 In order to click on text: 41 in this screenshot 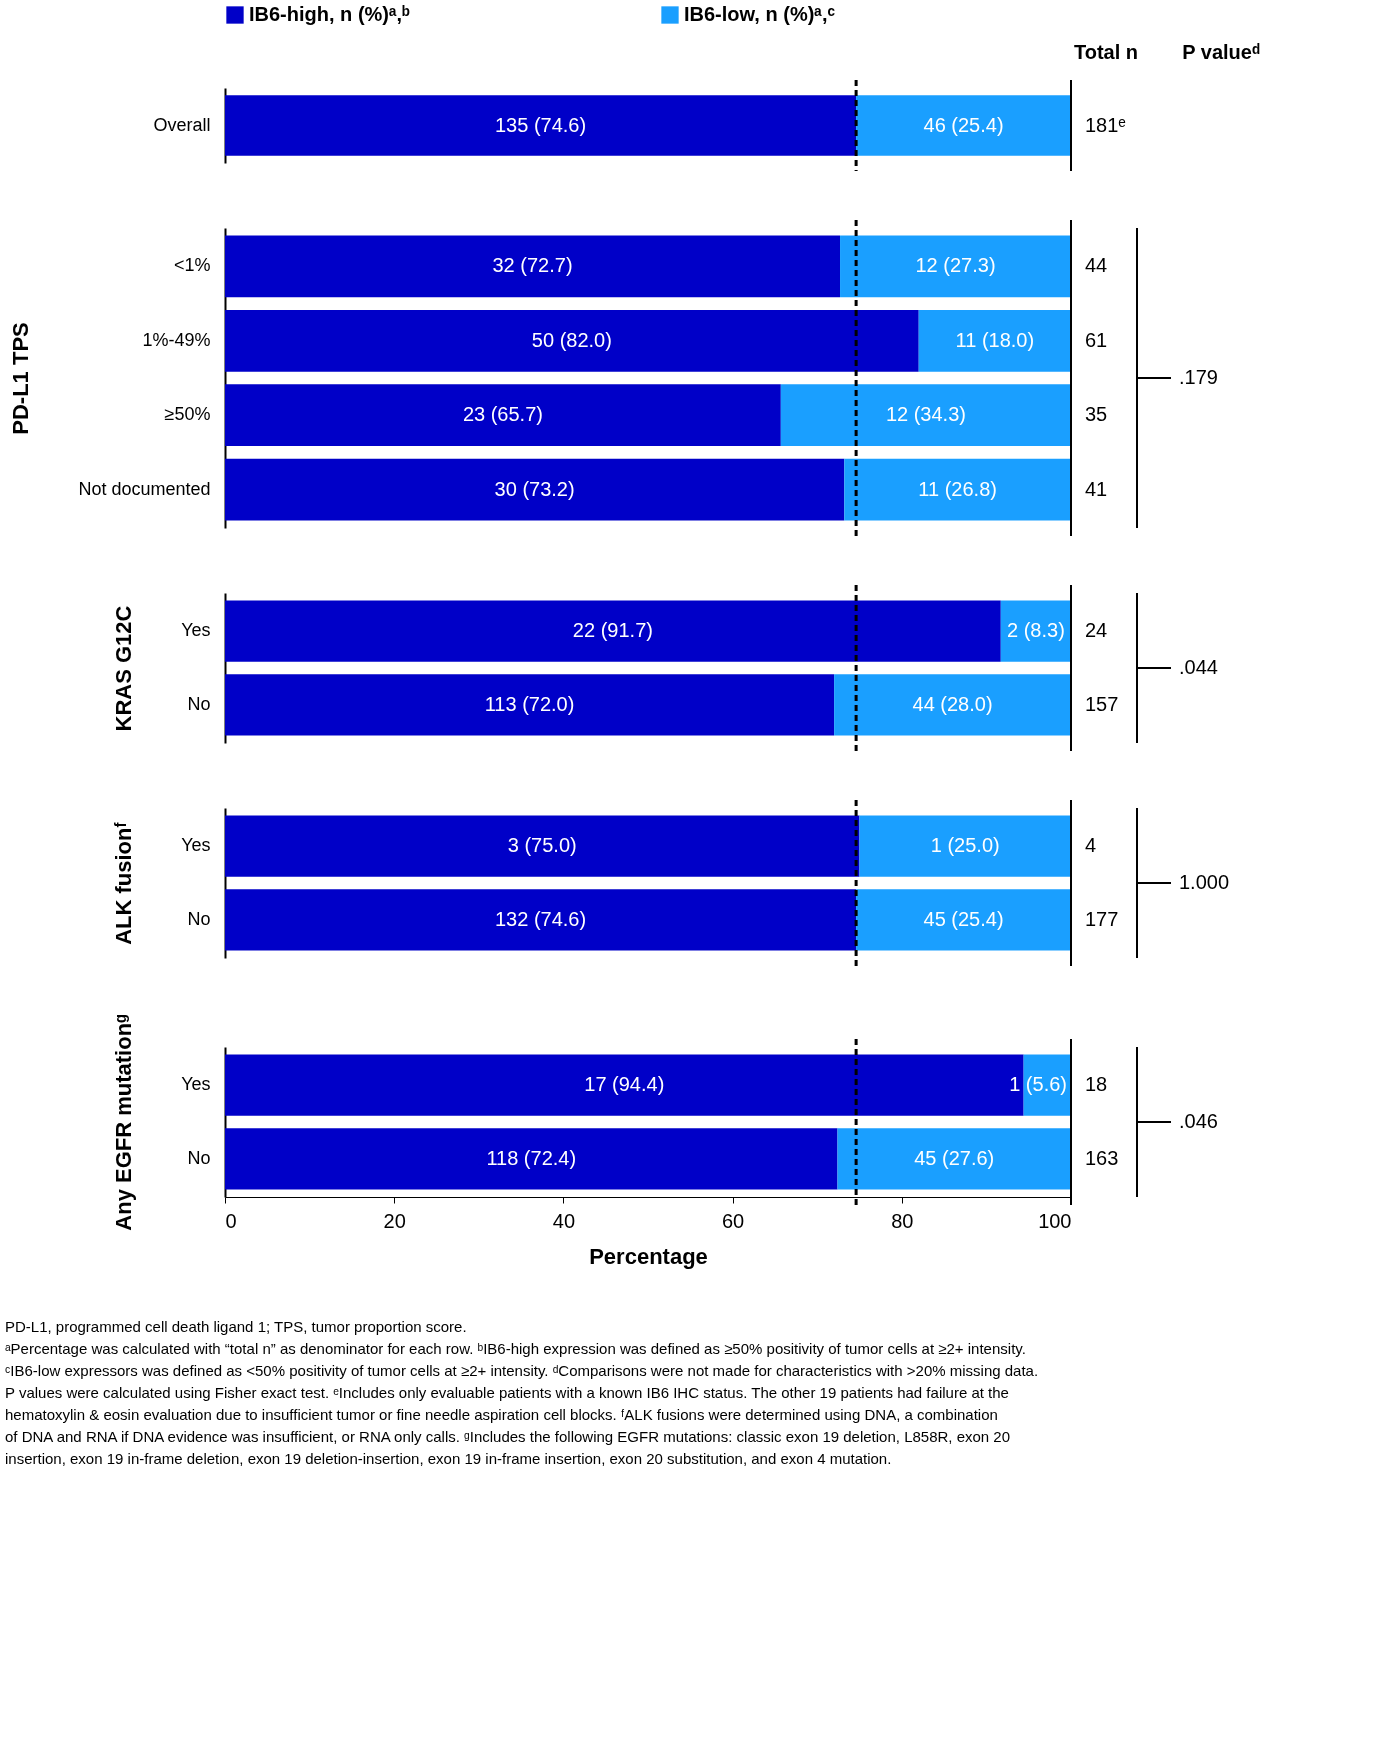, I will do `click(1096, 488)`.